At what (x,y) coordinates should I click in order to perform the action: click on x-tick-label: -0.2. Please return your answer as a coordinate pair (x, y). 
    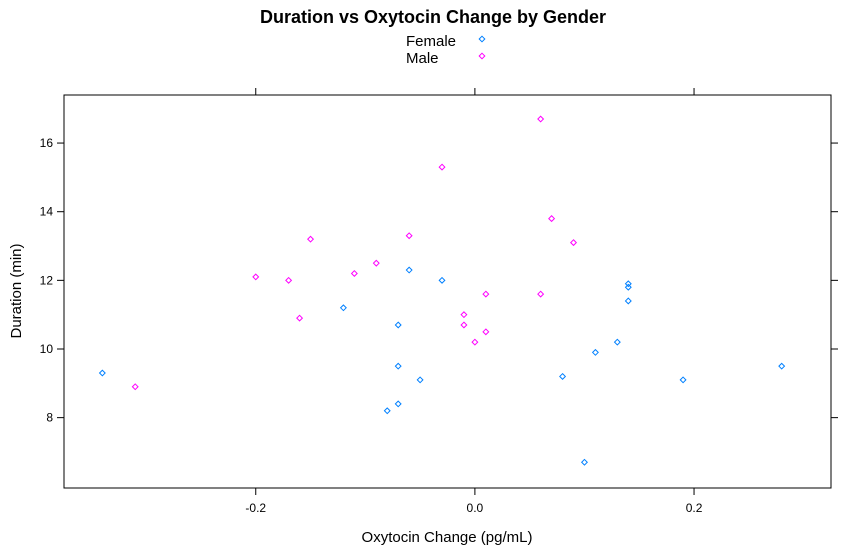
    Looking at the image, I should click on (255, 508).